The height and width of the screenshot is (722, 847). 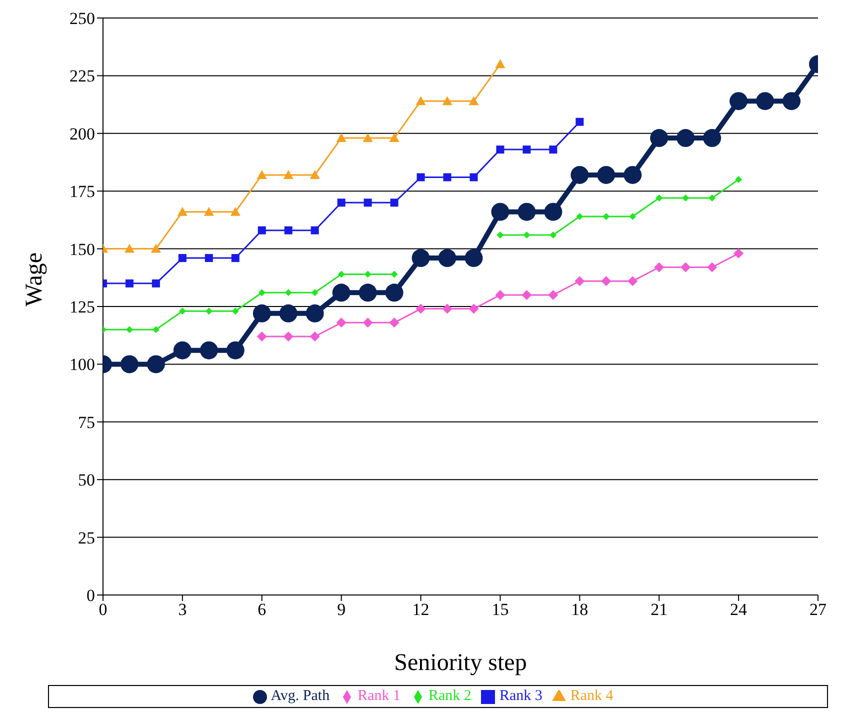 What do you see at coordinates (82, 134) in the screenshot?
I see `y-tick-label: 200` at bounding box center [82, 134].